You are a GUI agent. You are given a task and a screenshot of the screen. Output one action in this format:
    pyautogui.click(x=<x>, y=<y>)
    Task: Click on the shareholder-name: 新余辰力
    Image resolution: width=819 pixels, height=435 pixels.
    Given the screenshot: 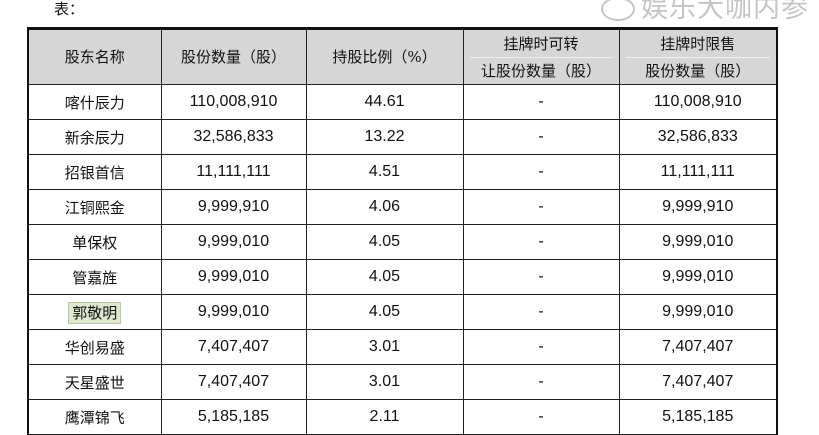 What is the action you would take?
    pyautogui.click(x=94, y=137)
    